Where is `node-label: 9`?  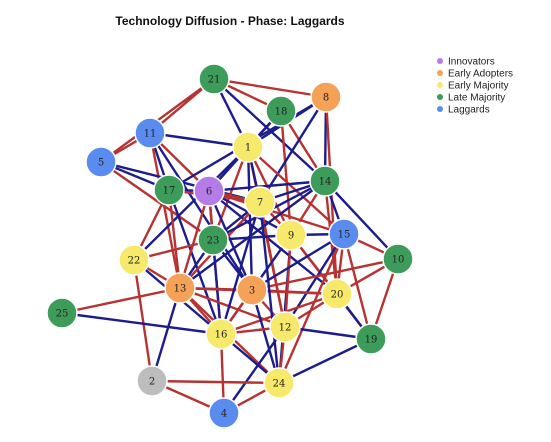 node-label: 9 is located at coordinates (291, 236).